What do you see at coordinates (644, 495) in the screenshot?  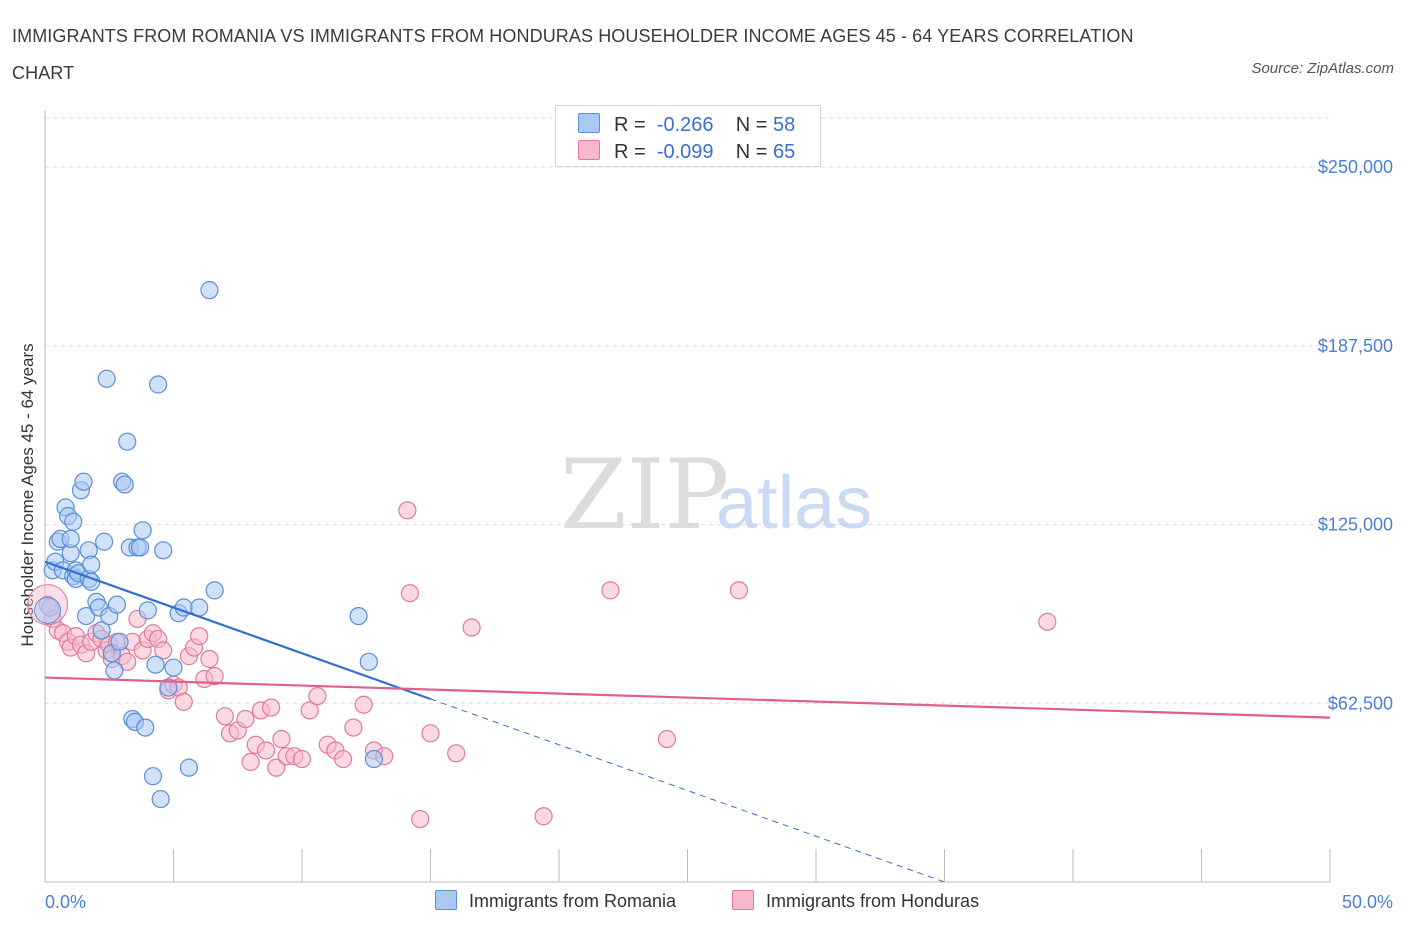 I see `watermark-zip: ZIP` at bounding box center [644, 495].